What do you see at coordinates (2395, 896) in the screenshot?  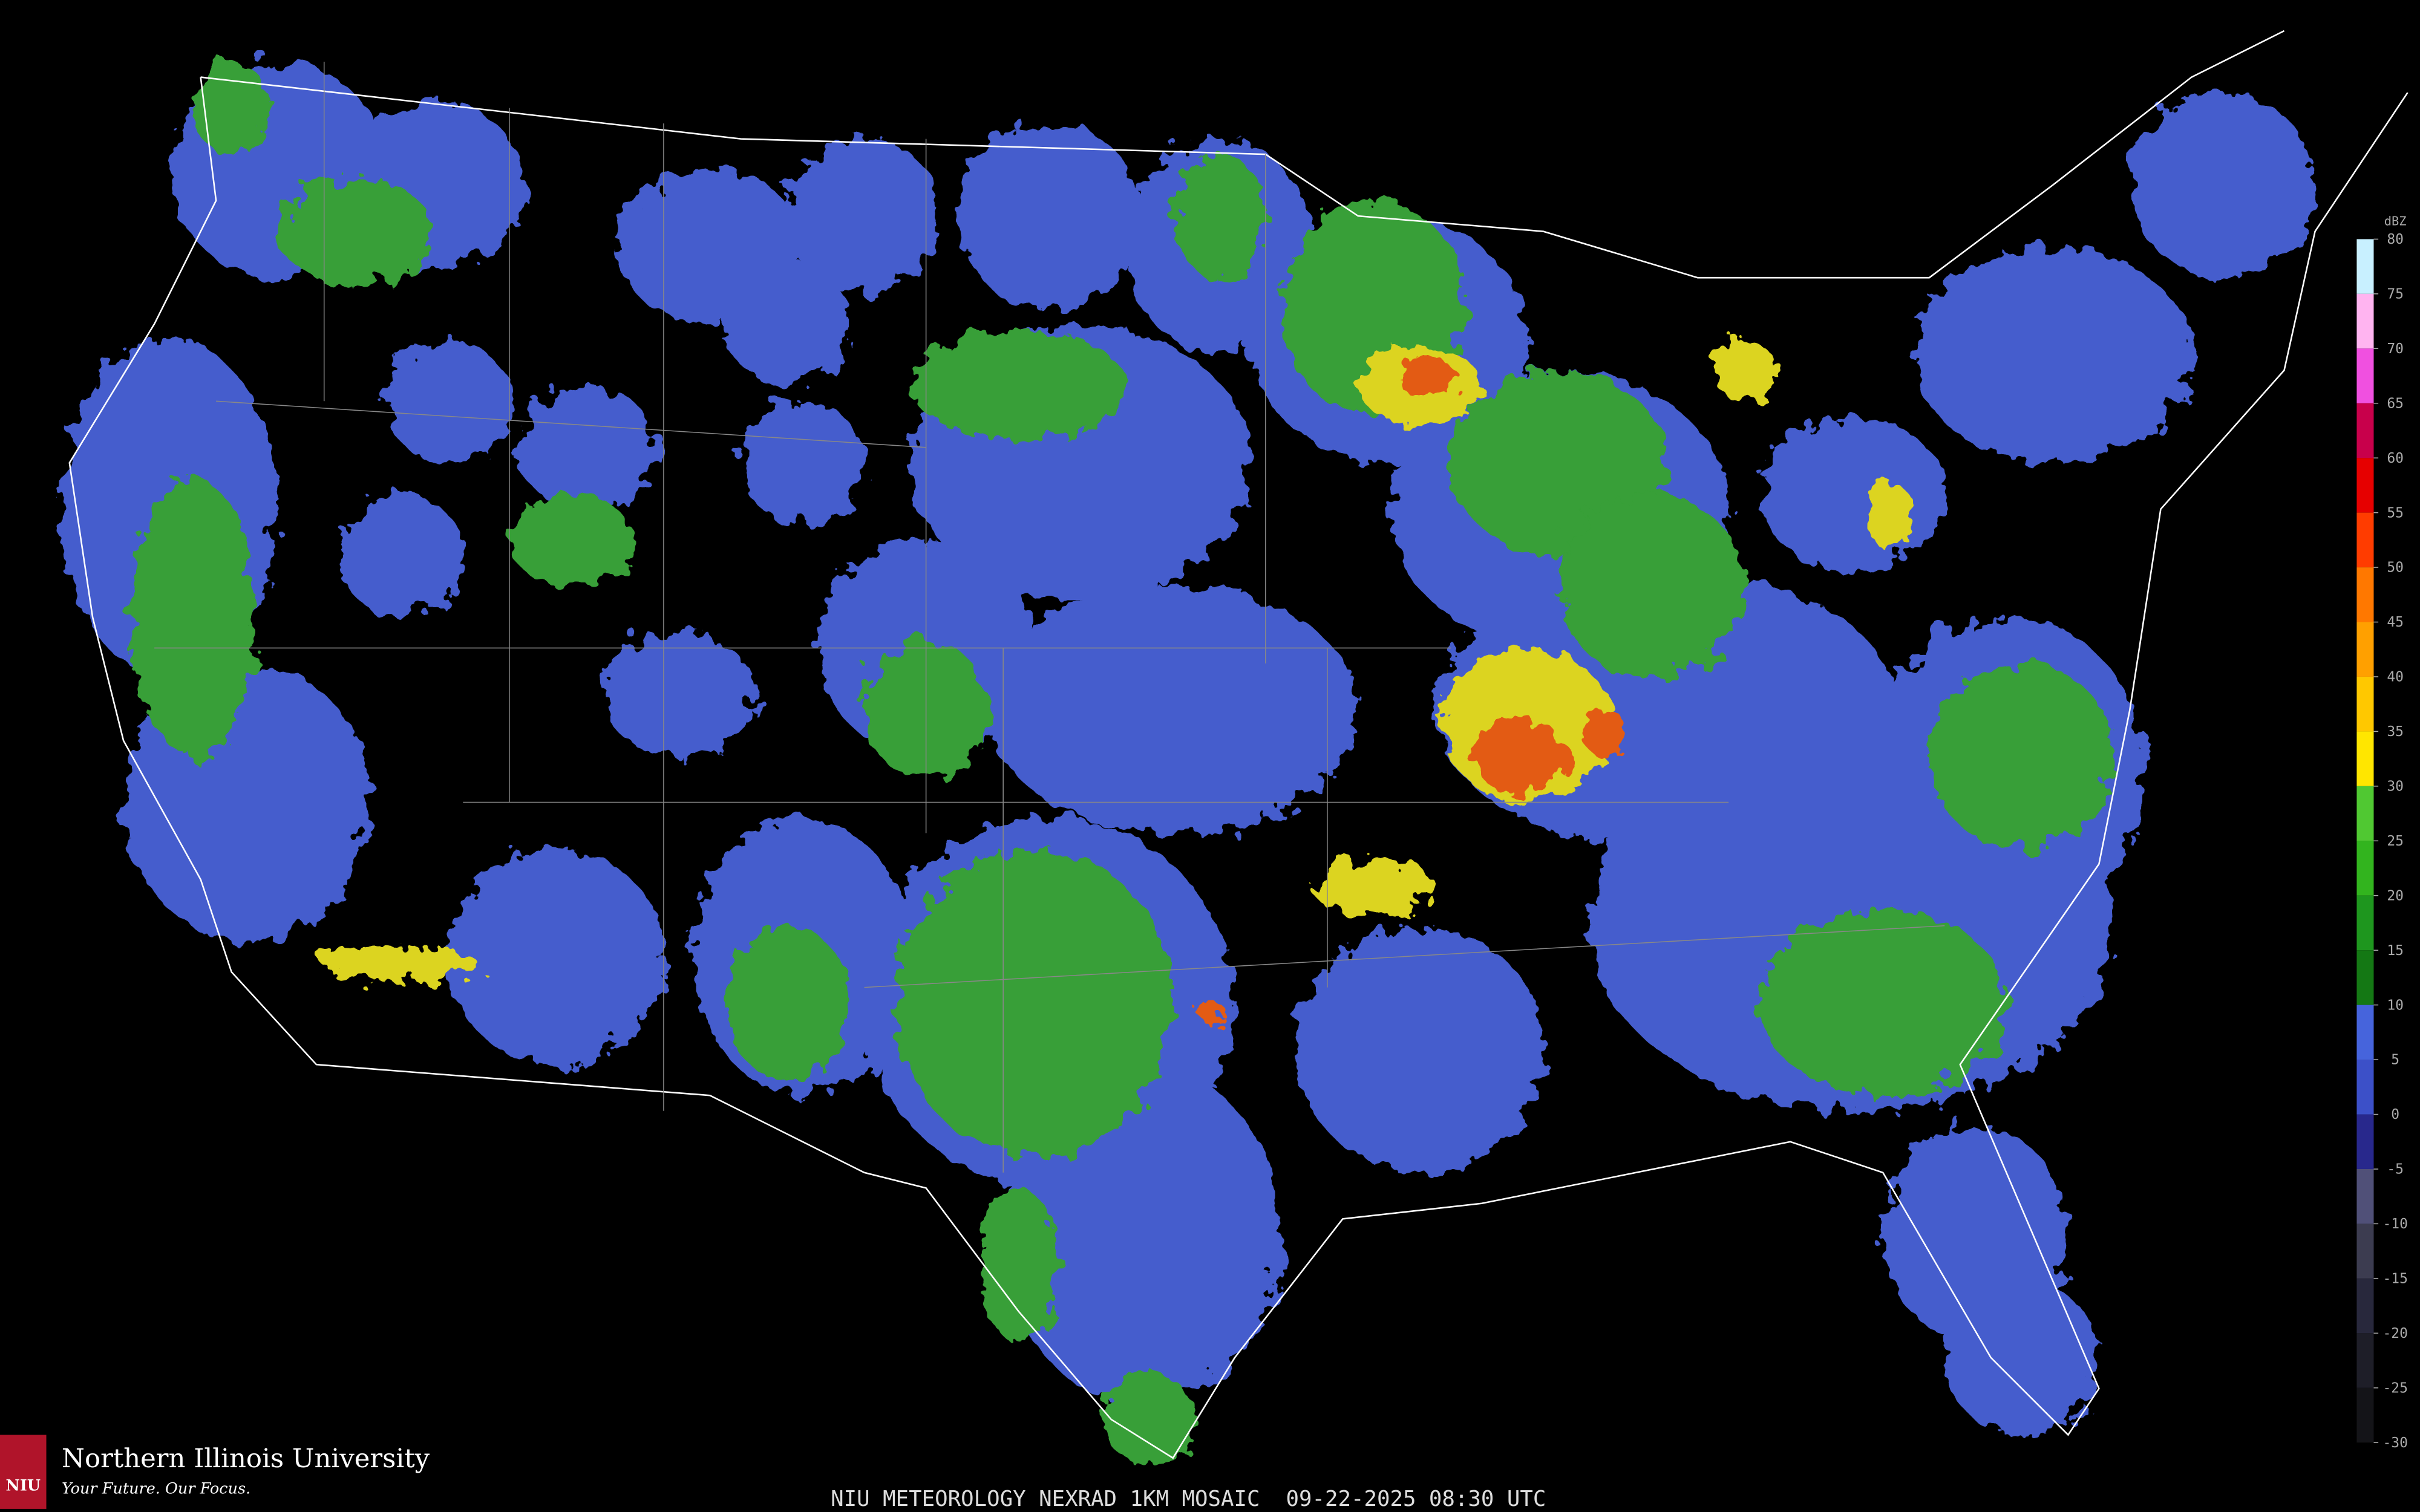 I see `colorbar-tick-label: 20` at bounding box center [2395, 896].